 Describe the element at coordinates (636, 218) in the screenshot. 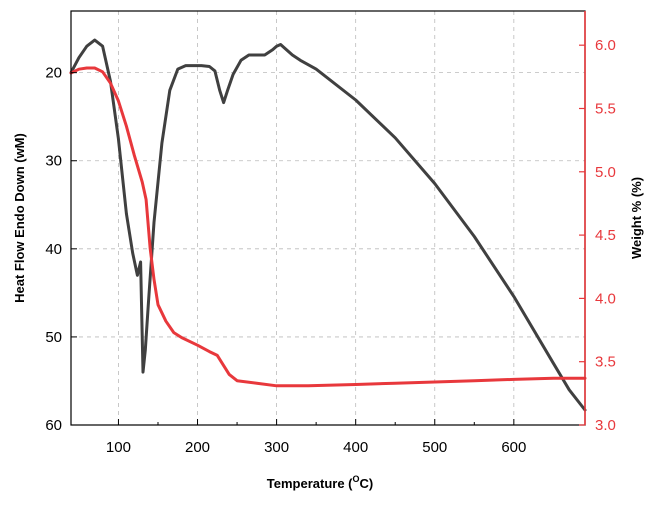

I see `right-y-axis-title: Weight % (%)` at that location.